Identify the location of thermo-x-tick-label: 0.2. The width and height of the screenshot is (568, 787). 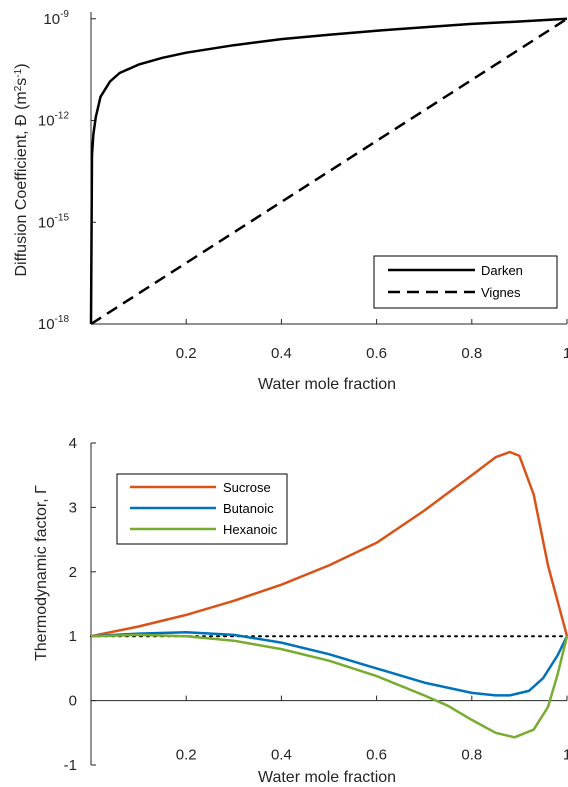
(186, 755).